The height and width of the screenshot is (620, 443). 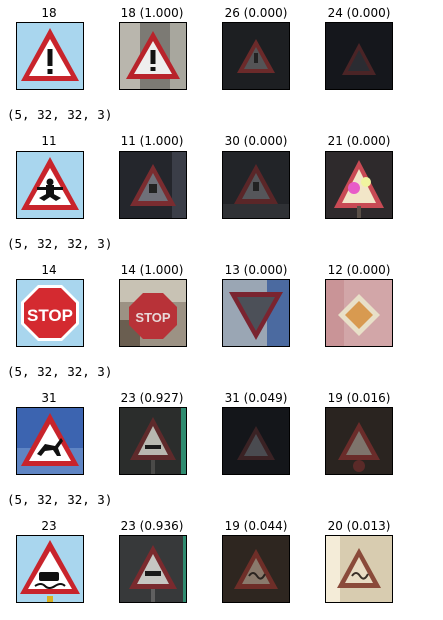 What do you see at coordinates (152, 141) in the screenshot?
I see `prediction-title: 11 (1.000)` at bounding box center [152, 141].